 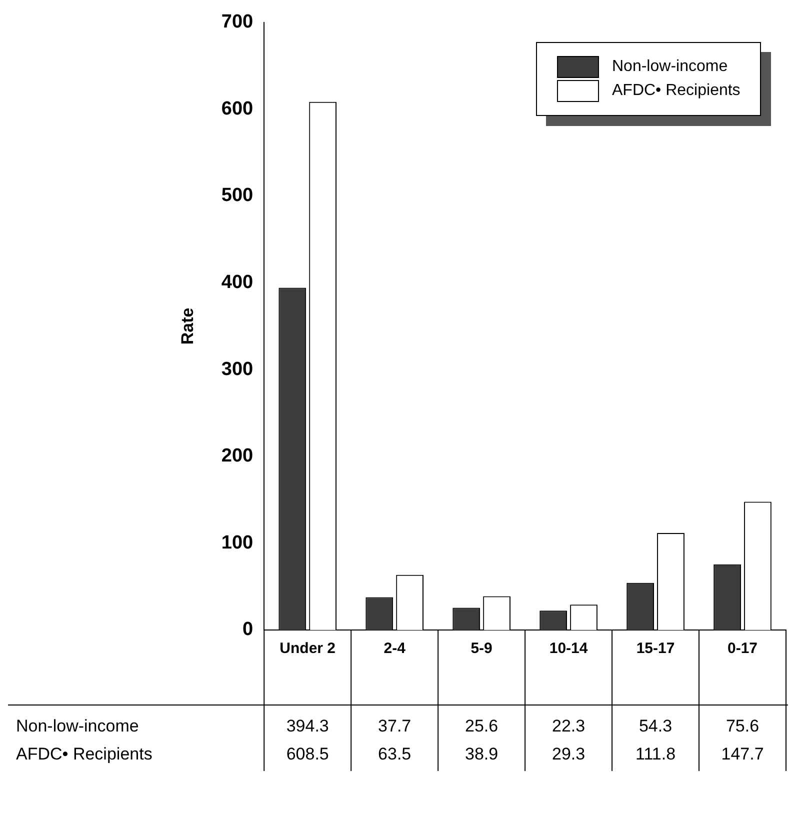 I want to click on data-label: 22.3, so click(x=569, y=726).